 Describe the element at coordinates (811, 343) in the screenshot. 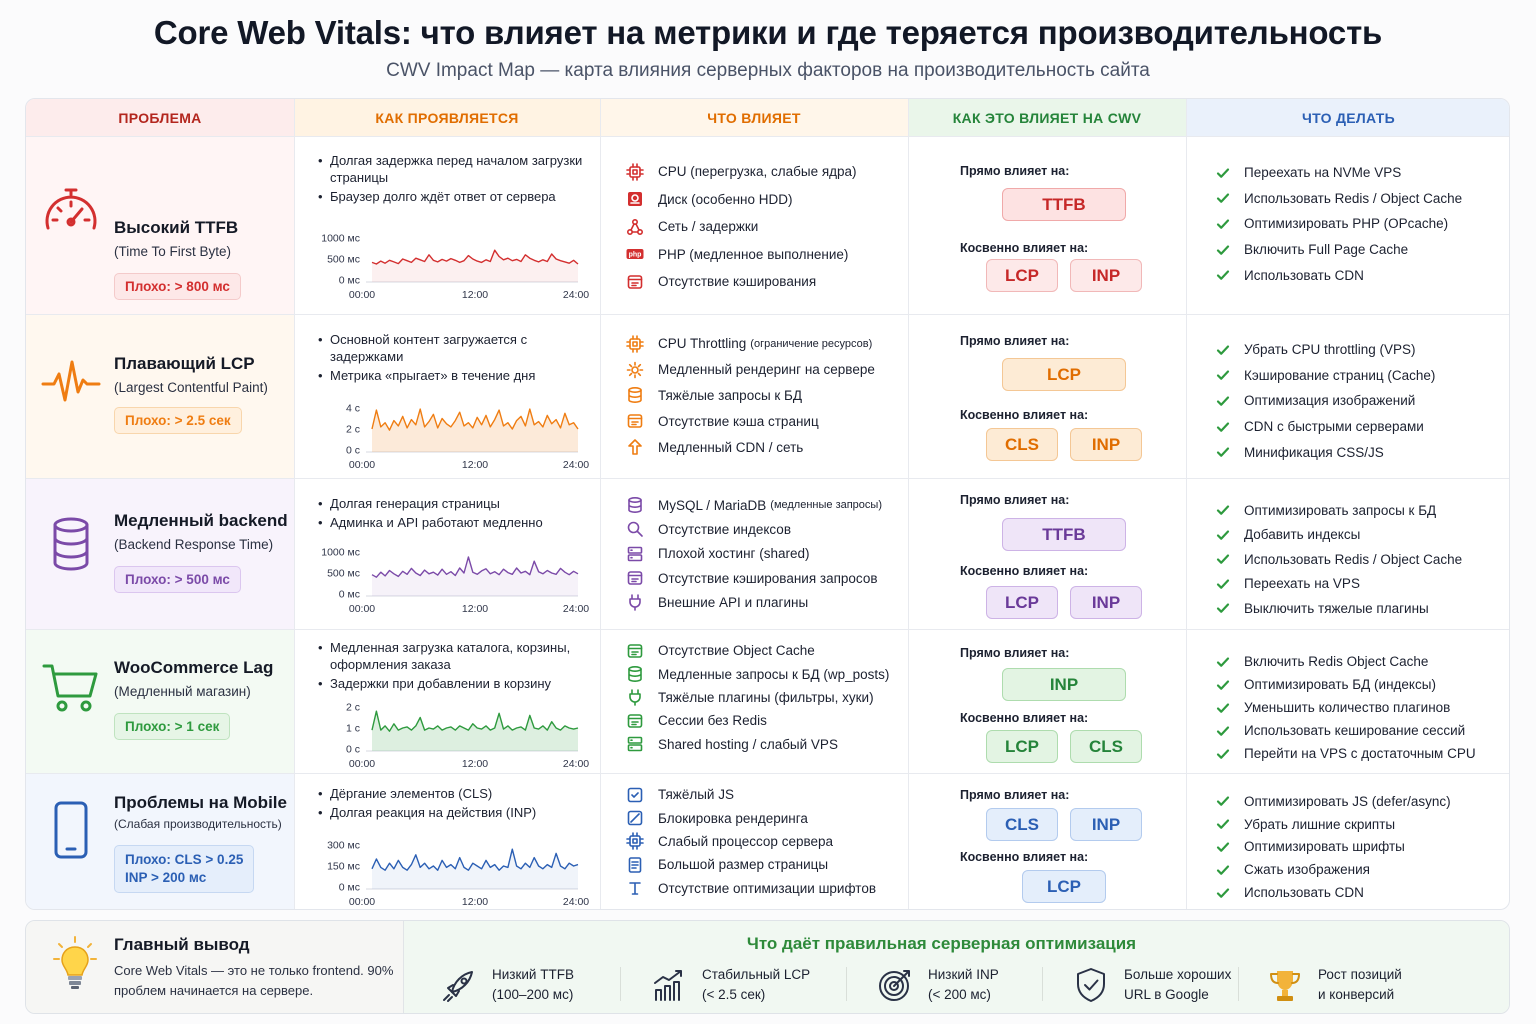

I see `factor-note: (ограничение ресурсов)` at that location.